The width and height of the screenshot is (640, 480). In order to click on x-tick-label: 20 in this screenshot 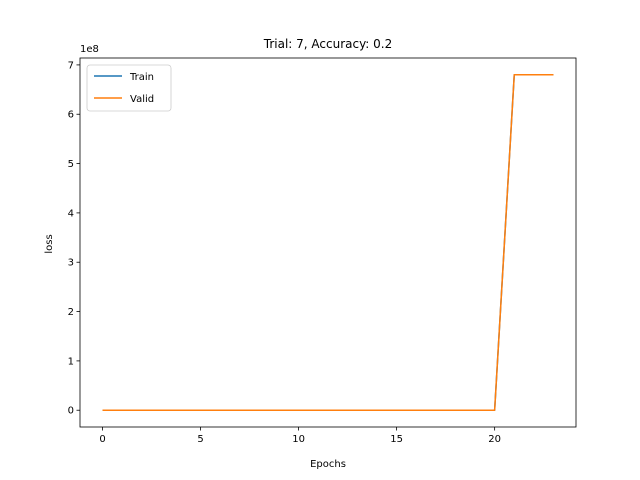, I will do `click(494, 439)`.